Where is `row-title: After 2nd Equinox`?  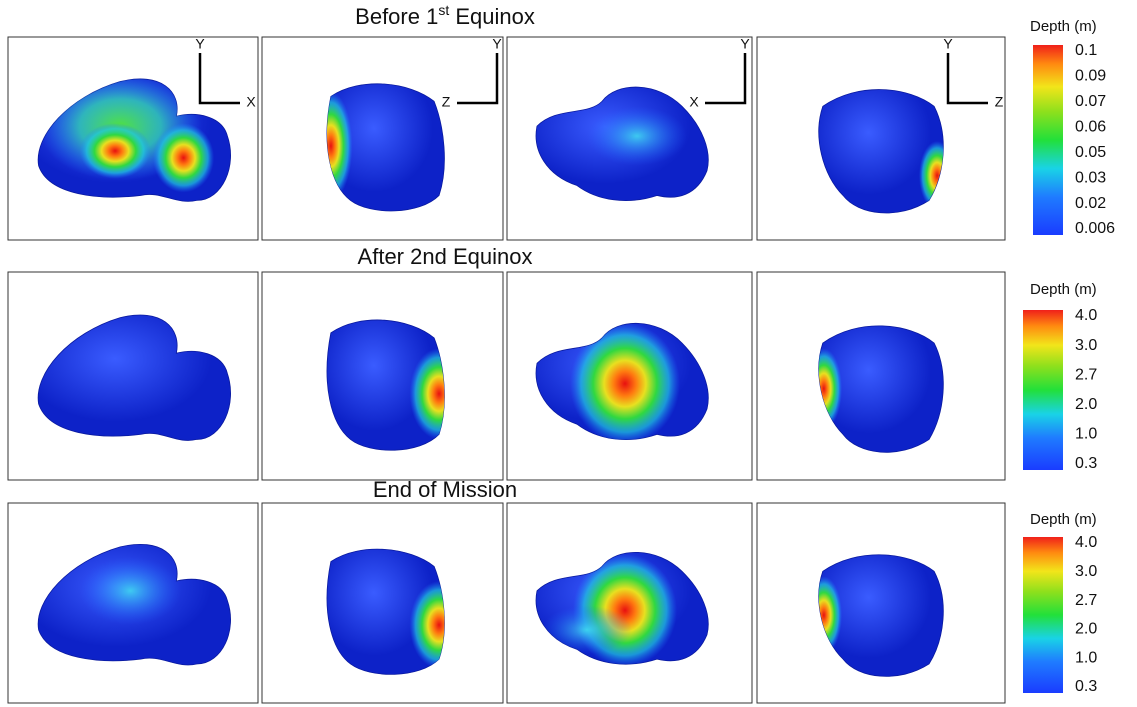 row-title: After 2nd Equinox is located at coordinates (445, 256).